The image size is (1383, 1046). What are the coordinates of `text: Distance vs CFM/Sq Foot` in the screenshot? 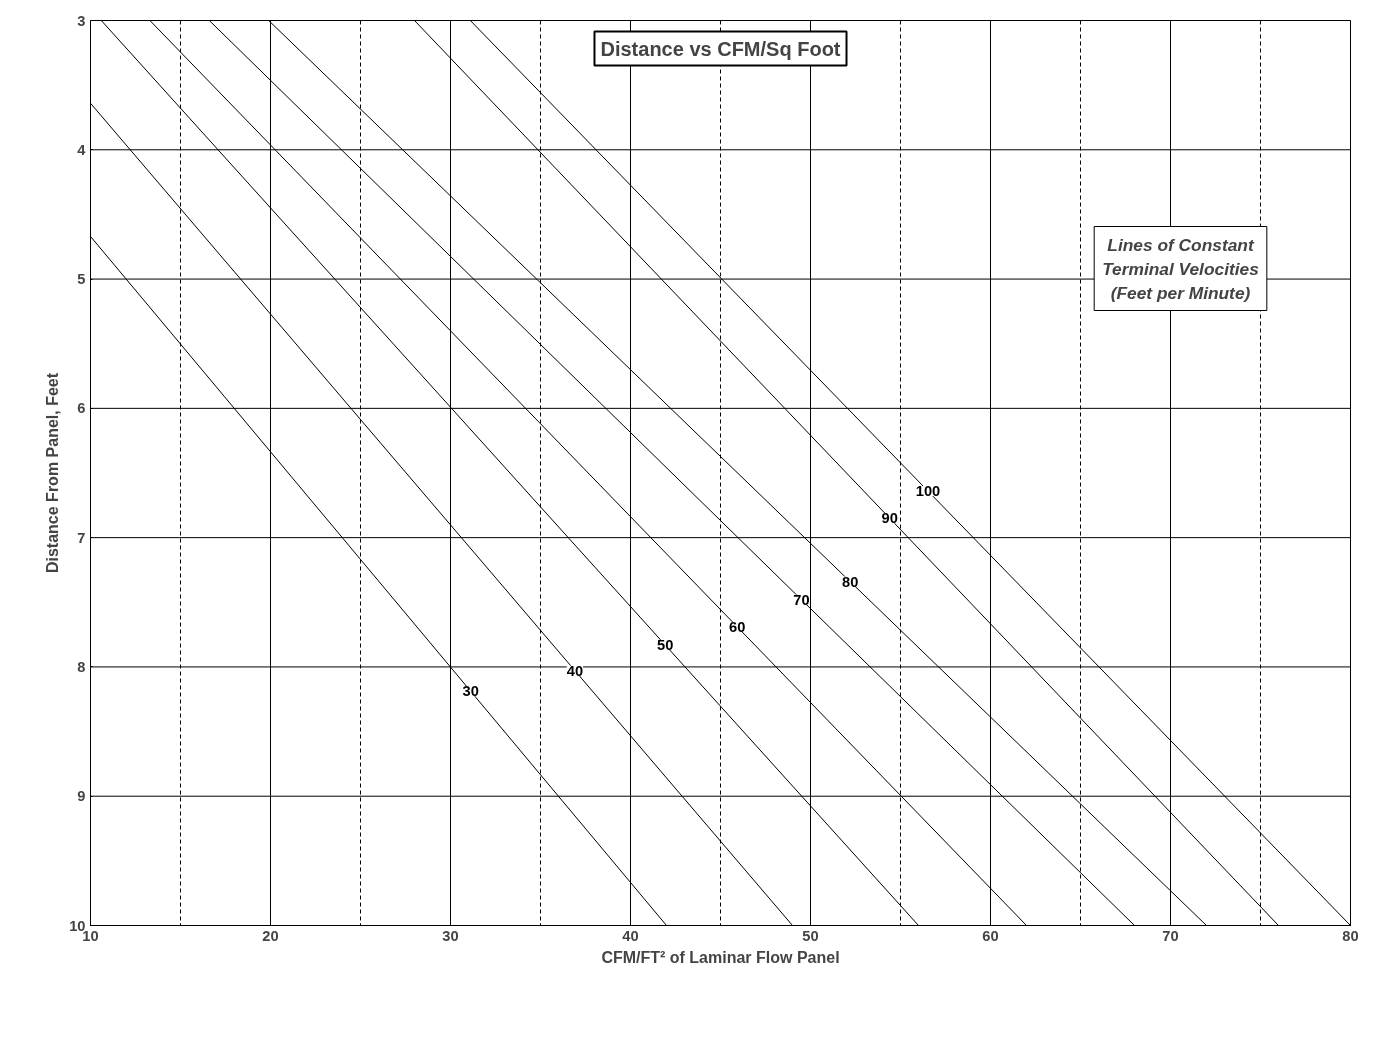 It's located at (720, 48).